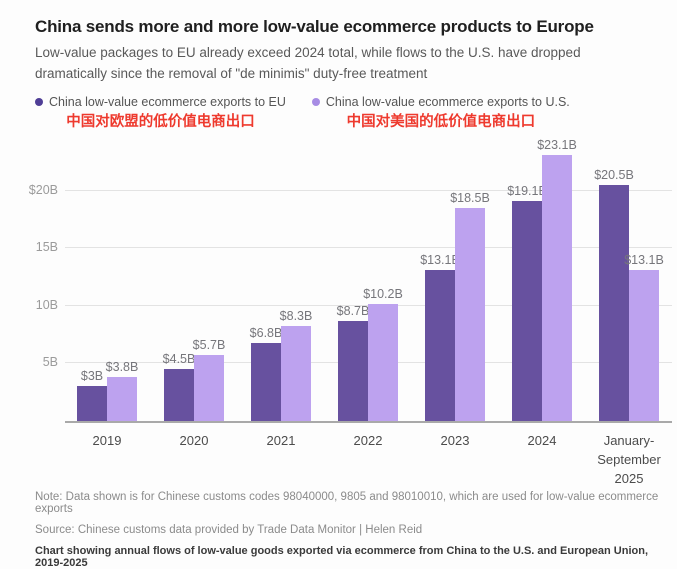  I want to click on gridline: $20B, so click(350, 190).